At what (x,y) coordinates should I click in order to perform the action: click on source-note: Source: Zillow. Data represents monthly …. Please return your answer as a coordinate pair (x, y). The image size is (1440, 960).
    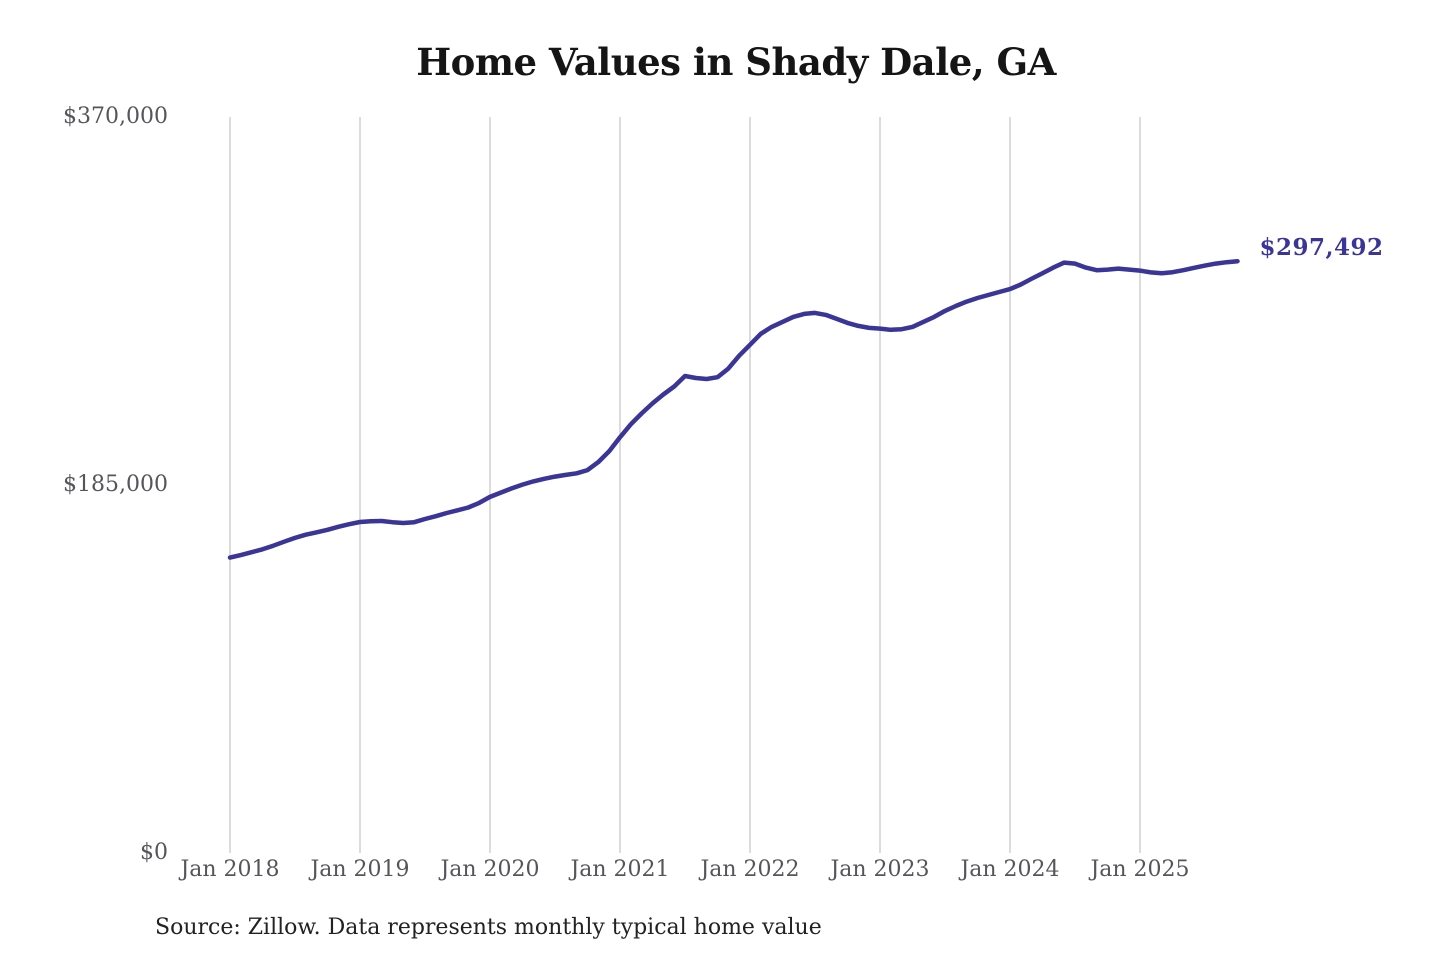
    Looking at the image, I should click on (488, 927).